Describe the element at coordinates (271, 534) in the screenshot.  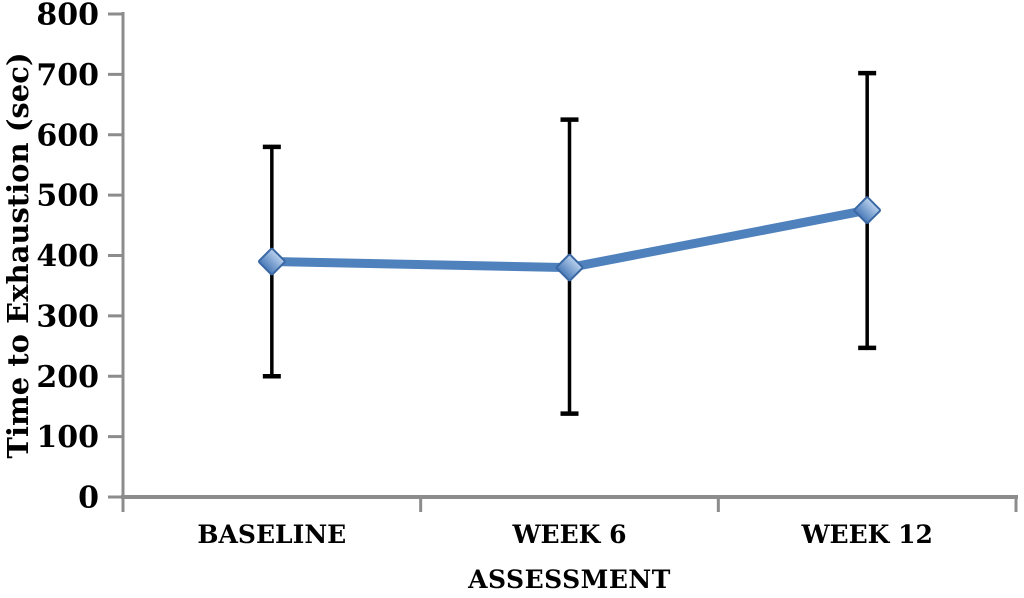
I see `x-category-label: BASELINE` at that location.